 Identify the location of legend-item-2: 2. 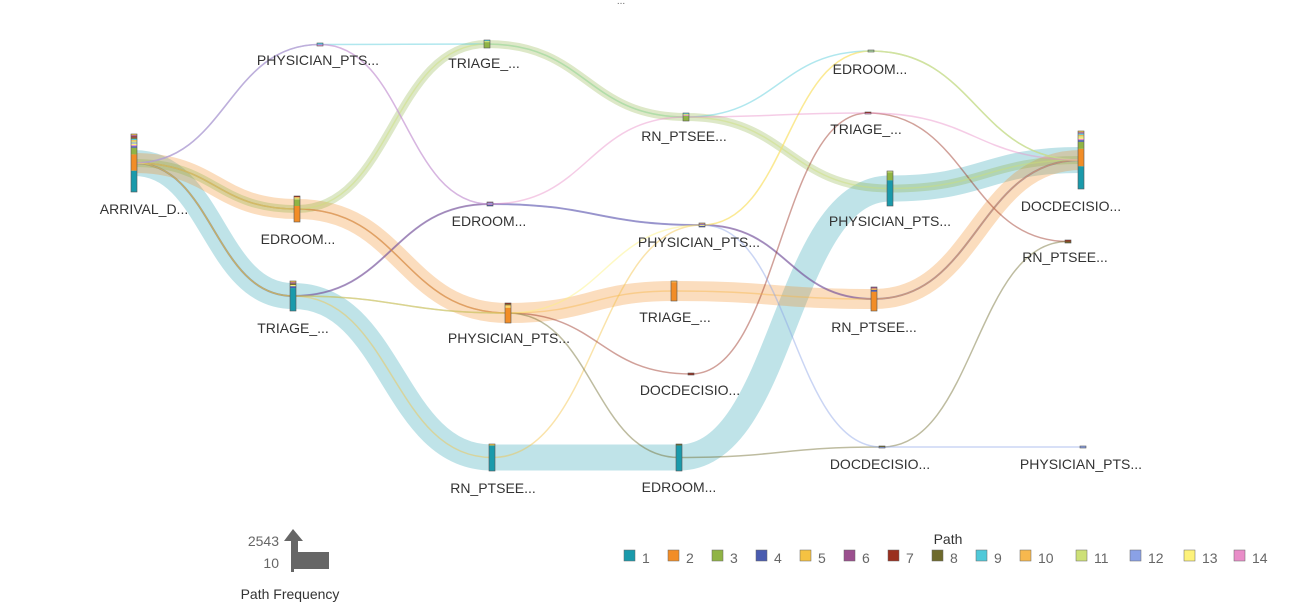
(680, 557).